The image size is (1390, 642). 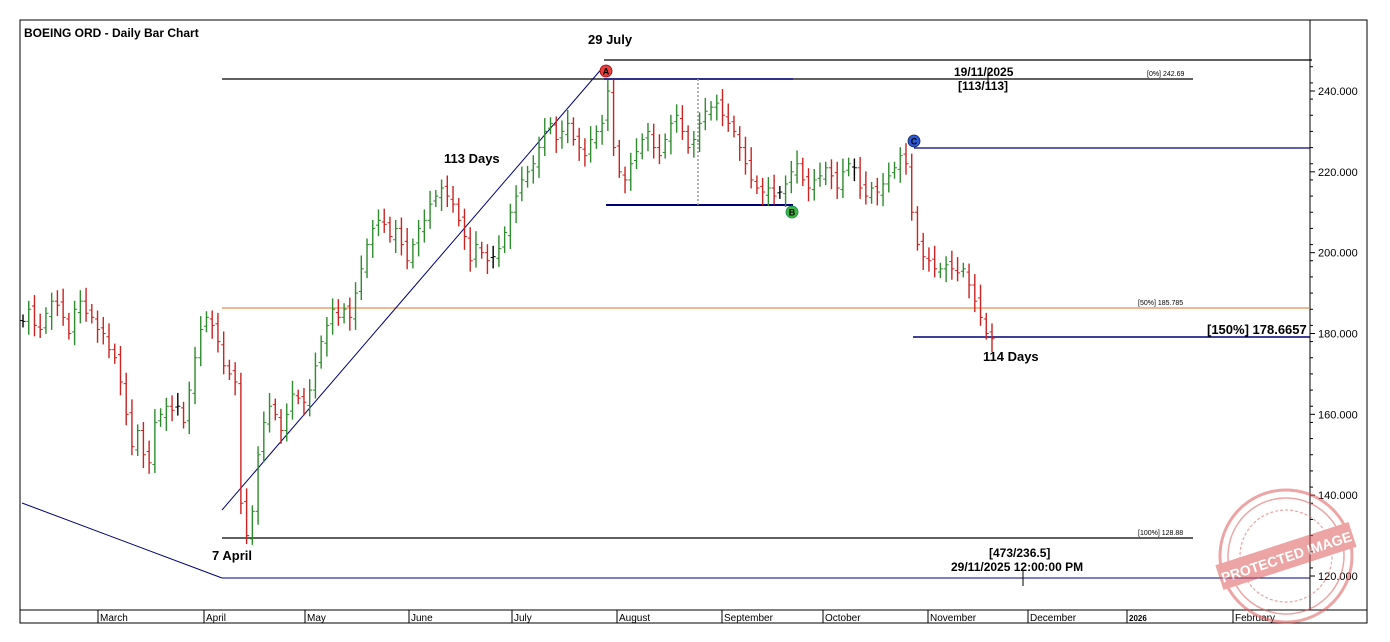 I want to click on chart-title: BOEING ORD - Daily Bar Chart, so click(x=111, y=33).